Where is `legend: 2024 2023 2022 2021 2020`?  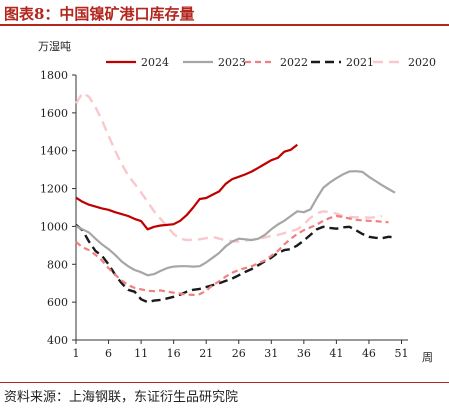
legend: 2024 2023 2022 2021 2020 is located at coordinates (271, 62).